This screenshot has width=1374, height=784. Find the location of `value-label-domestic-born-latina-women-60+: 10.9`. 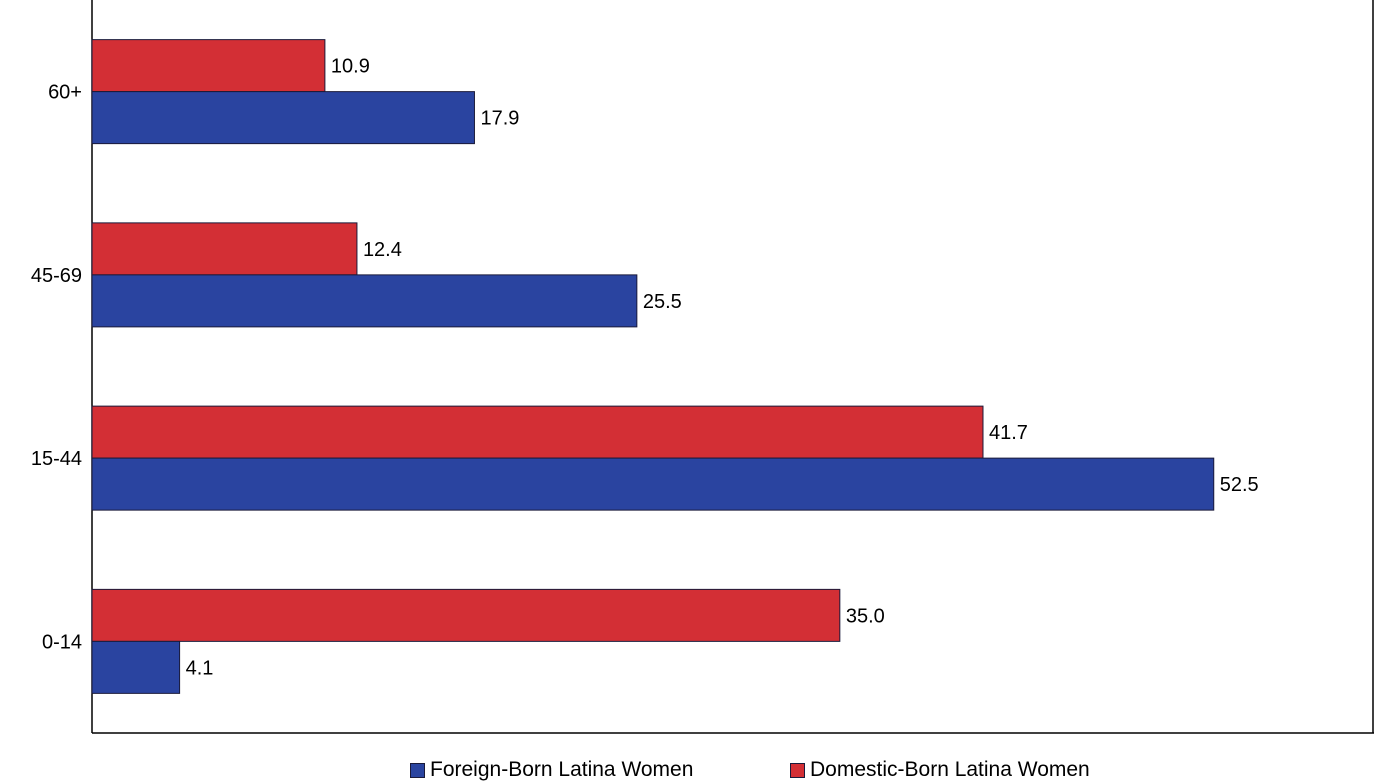

value-label-domestic-born-latina-women-60+: 10.9 is located at coordinates (350, 67).